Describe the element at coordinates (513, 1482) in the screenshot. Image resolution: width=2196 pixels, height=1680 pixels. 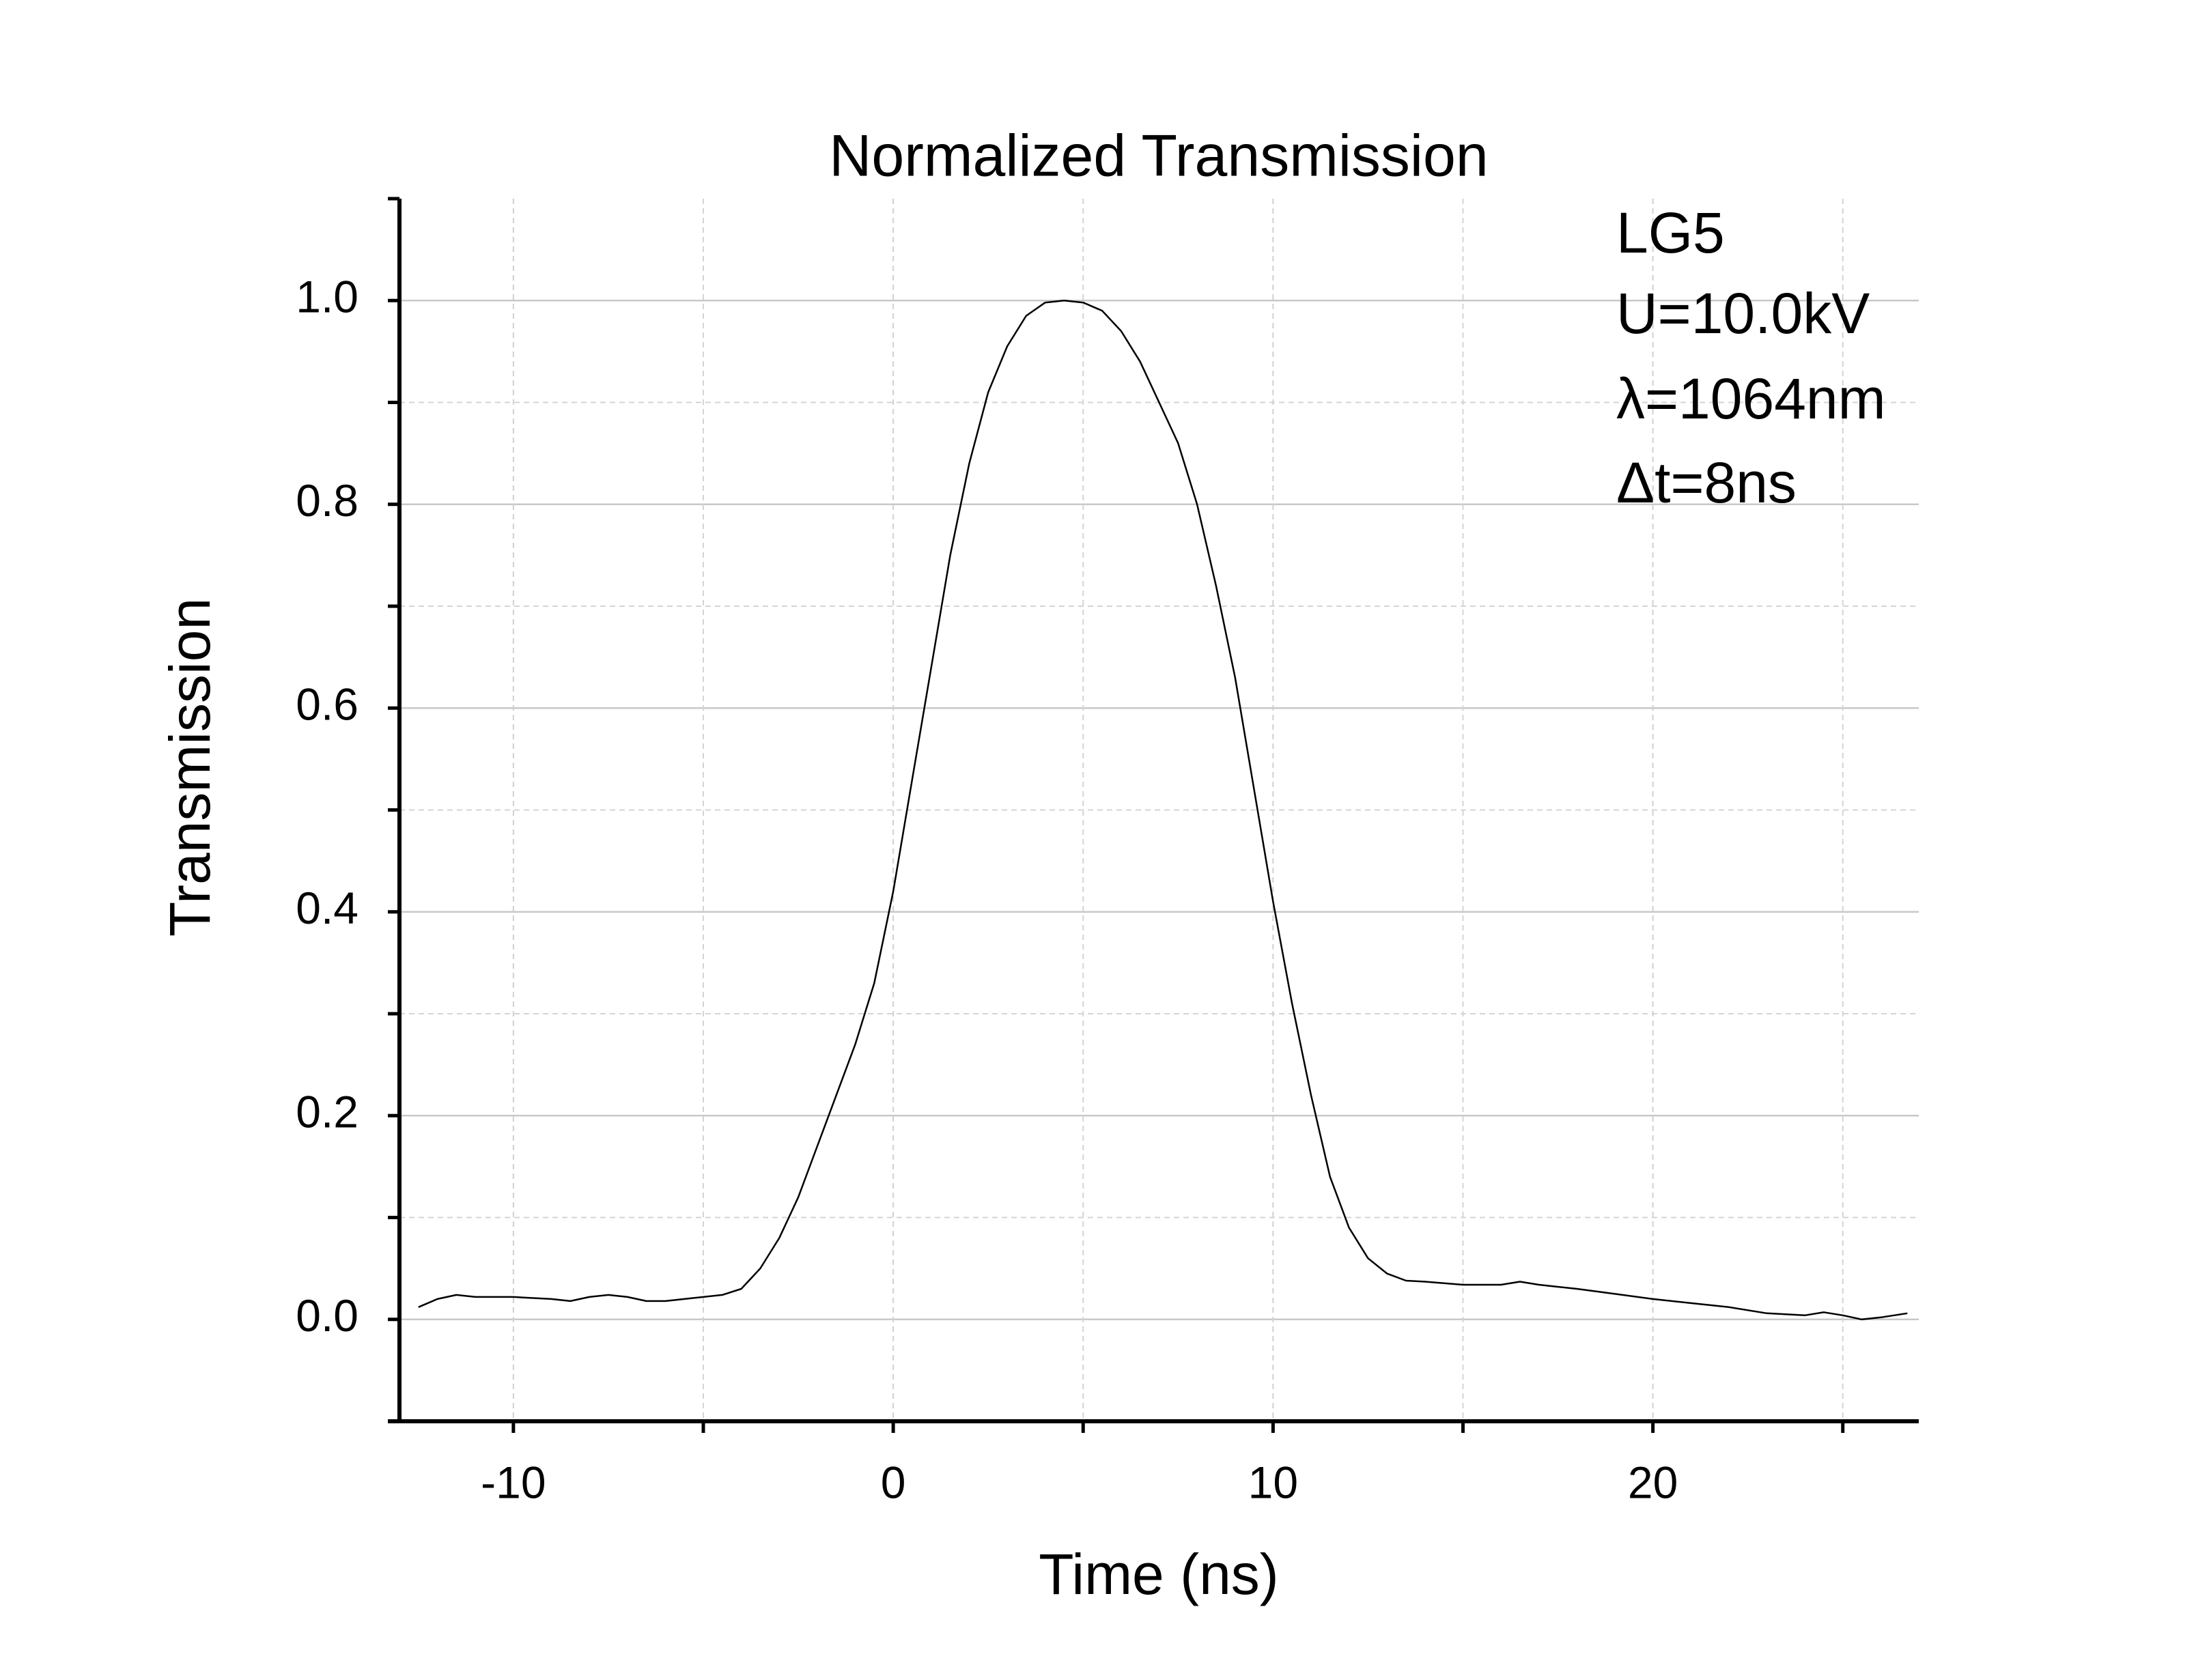
I see `x-tick-label: -10` at that location.